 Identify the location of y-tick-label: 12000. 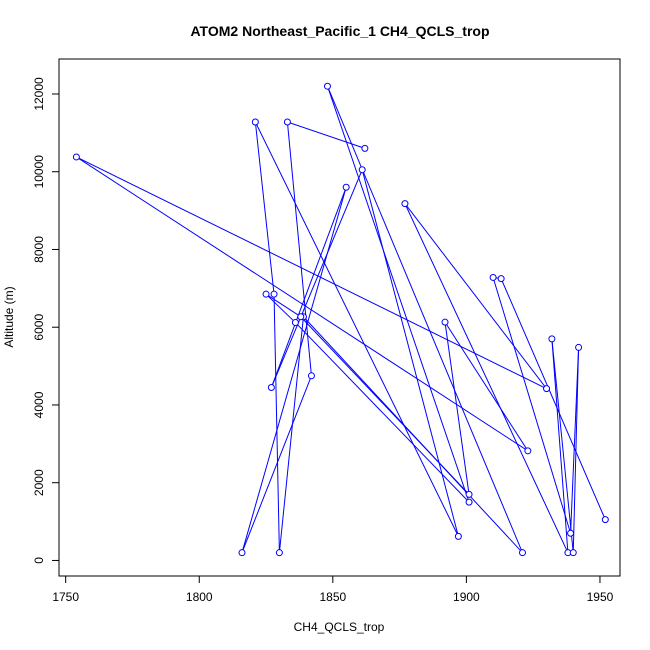
(39, 94).